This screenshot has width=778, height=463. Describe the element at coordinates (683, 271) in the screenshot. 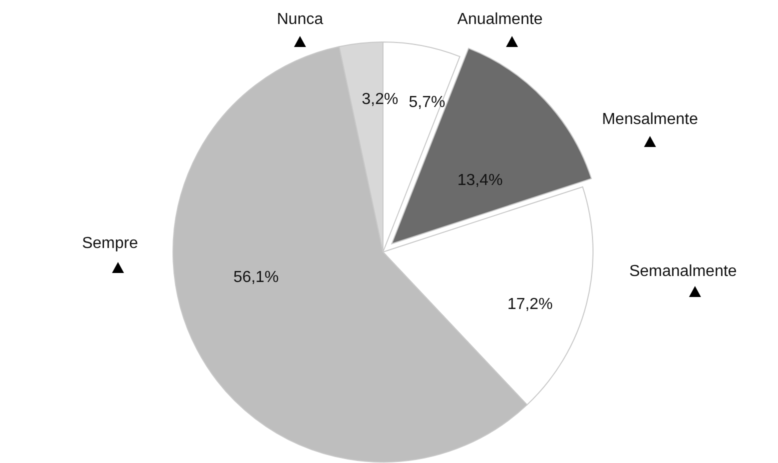

I see `slice-label: Semanalmente` at that location.